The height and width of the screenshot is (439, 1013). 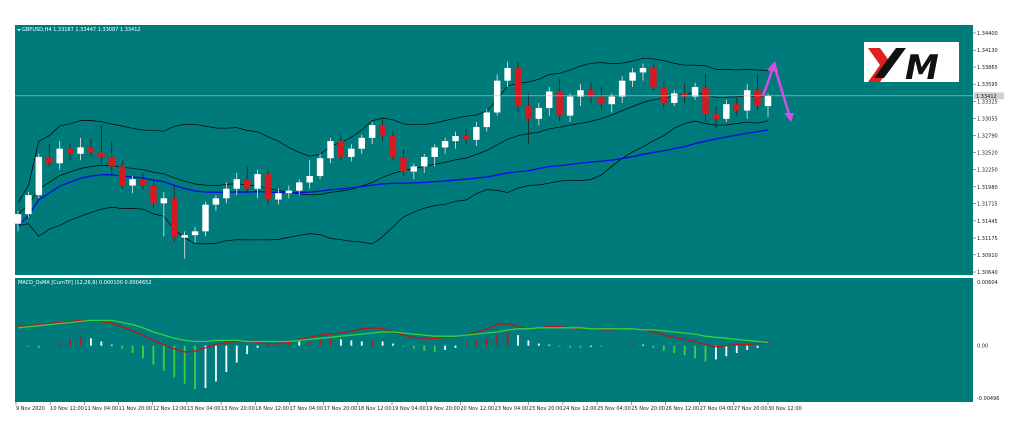 I want to click on macd-tick-label: 0.00, so click(x=982, y=347).